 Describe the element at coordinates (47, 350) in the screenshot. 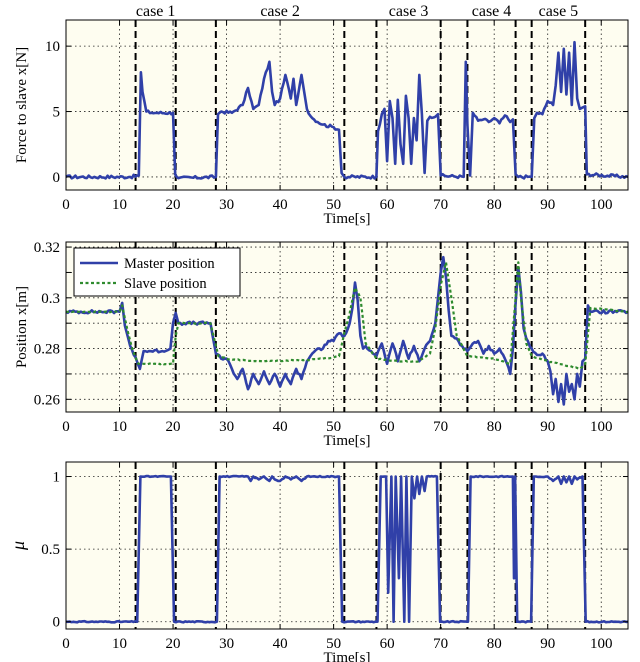

I see `chart1-ytick-label: 0.28` at that location.